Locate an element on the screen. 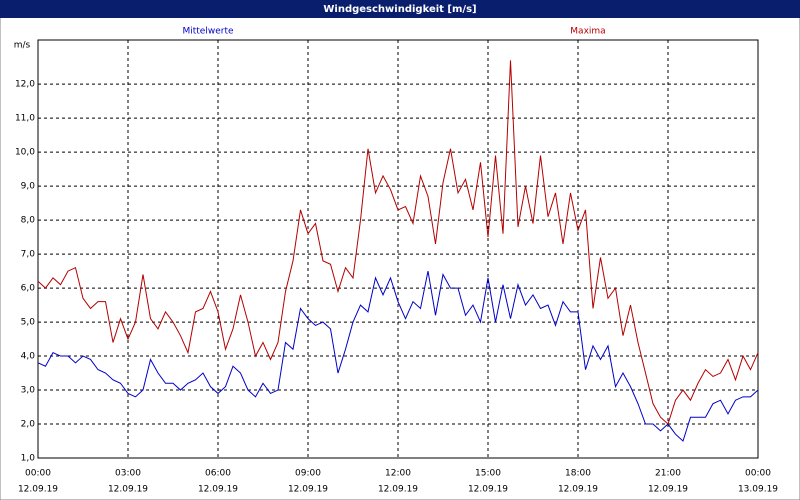 This screenshot has width=800, height=500. x-tick-label: 09:00 is located at coordinates (308, 474).